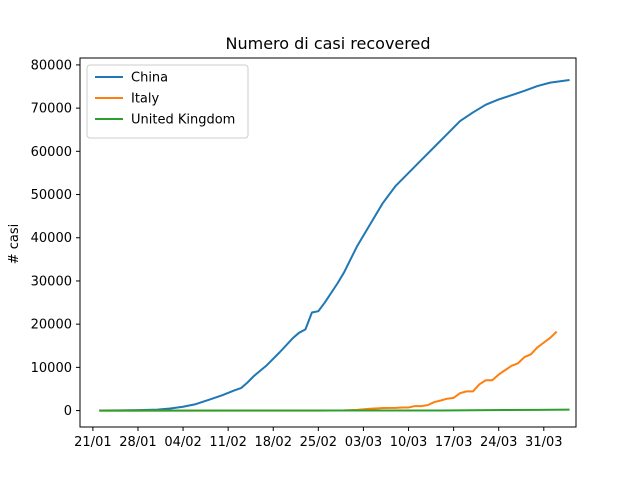  I want to click on x-tick-label: 21/01, so click(92, 442).